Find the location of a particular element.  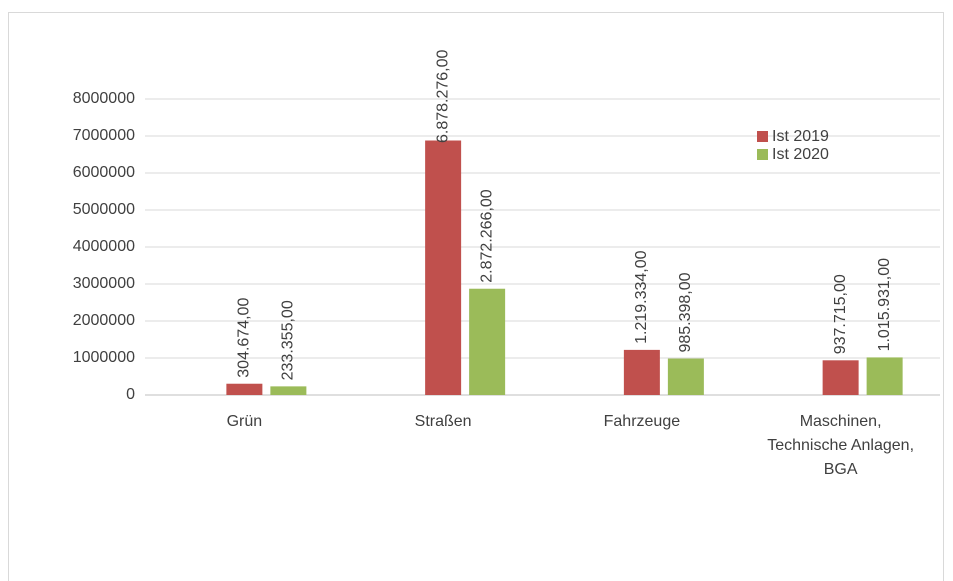

y-tick-label: 1000000 is located at coordinates (104, 357).